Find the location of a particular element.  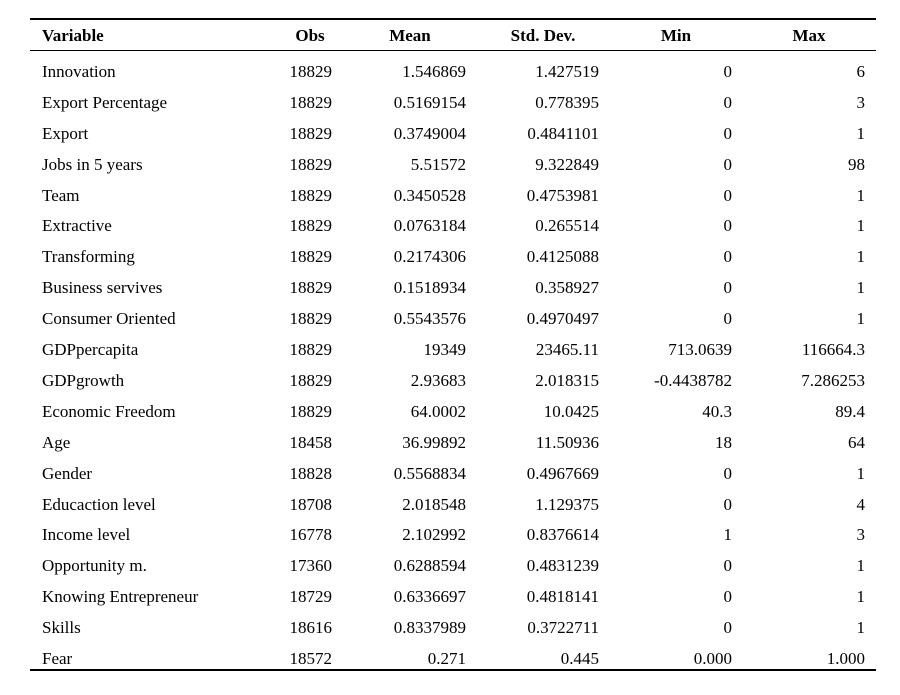

table-cell: 0.4970497 is located at coordinates (562, 319).